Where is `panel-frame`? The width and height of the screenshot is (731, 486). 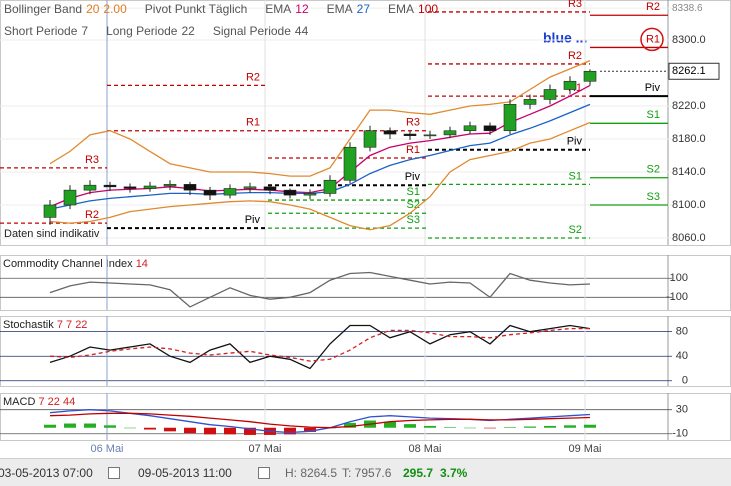
panel-frame is located at coordinates (365, 351).